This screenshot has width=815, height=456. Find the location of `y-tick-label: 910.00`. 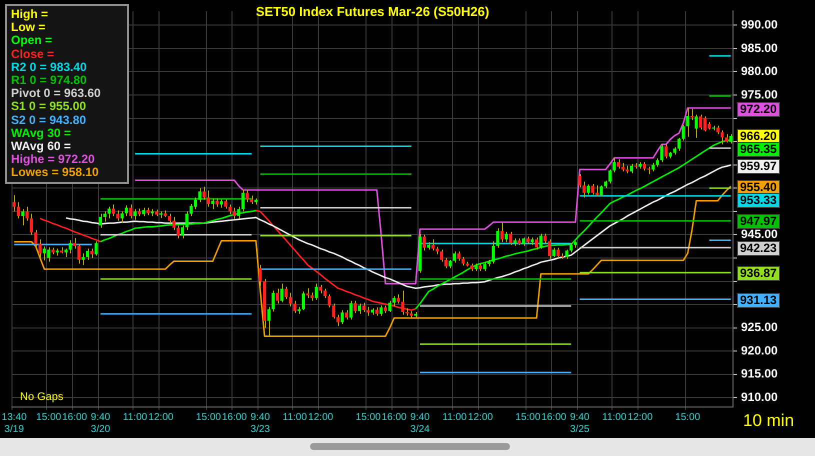

y-tick-label: 910.00 is located at coordinates (759, 397).